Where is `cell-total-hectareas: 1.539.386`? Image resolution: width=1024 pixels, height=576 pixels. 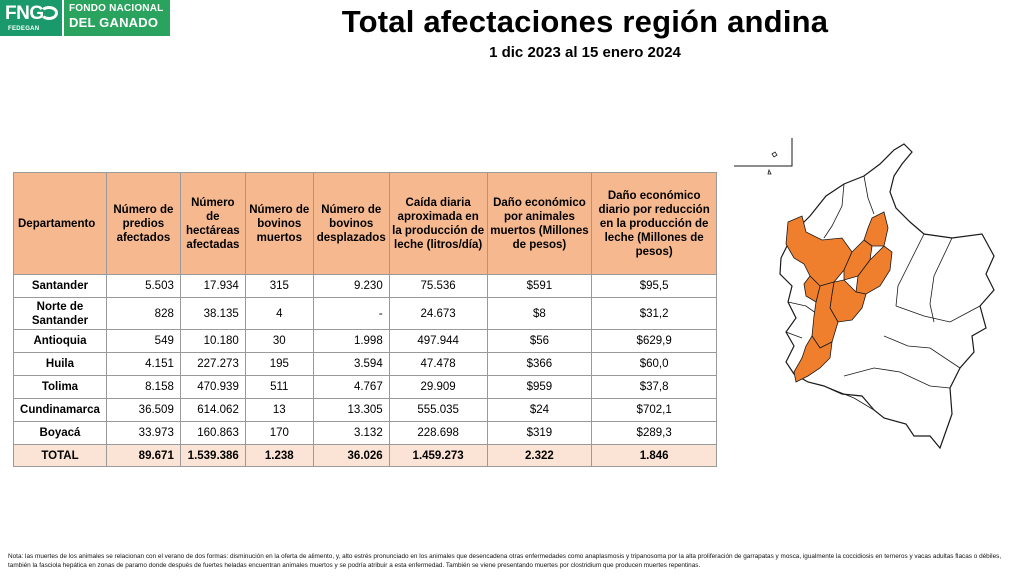 cell-total-hectareas: 1.539.386 is located at coordinates (212, 455).